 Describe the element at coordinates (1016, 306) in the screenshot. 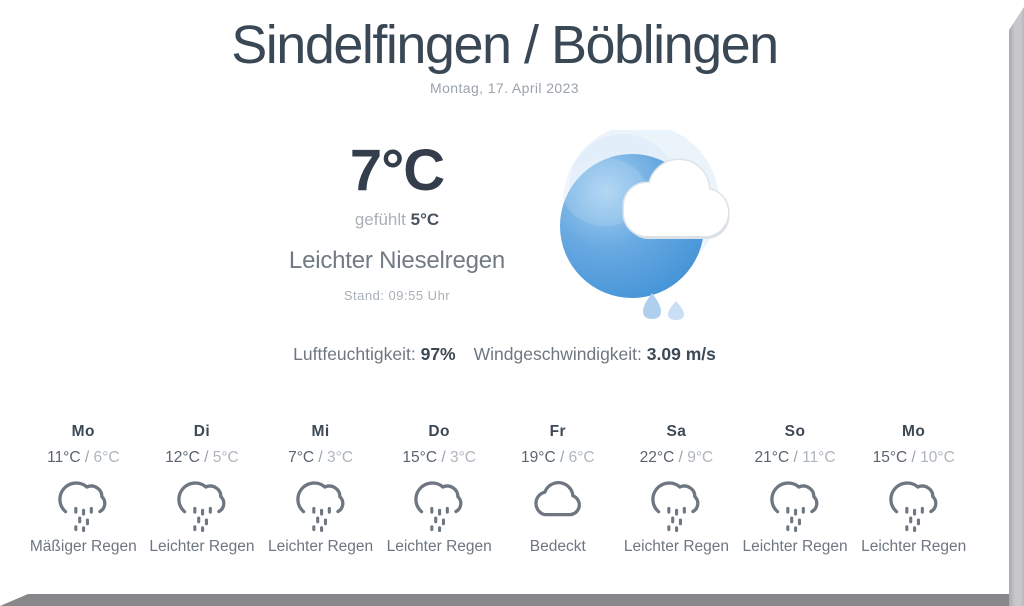

I see `frame-right-edge` at that location.